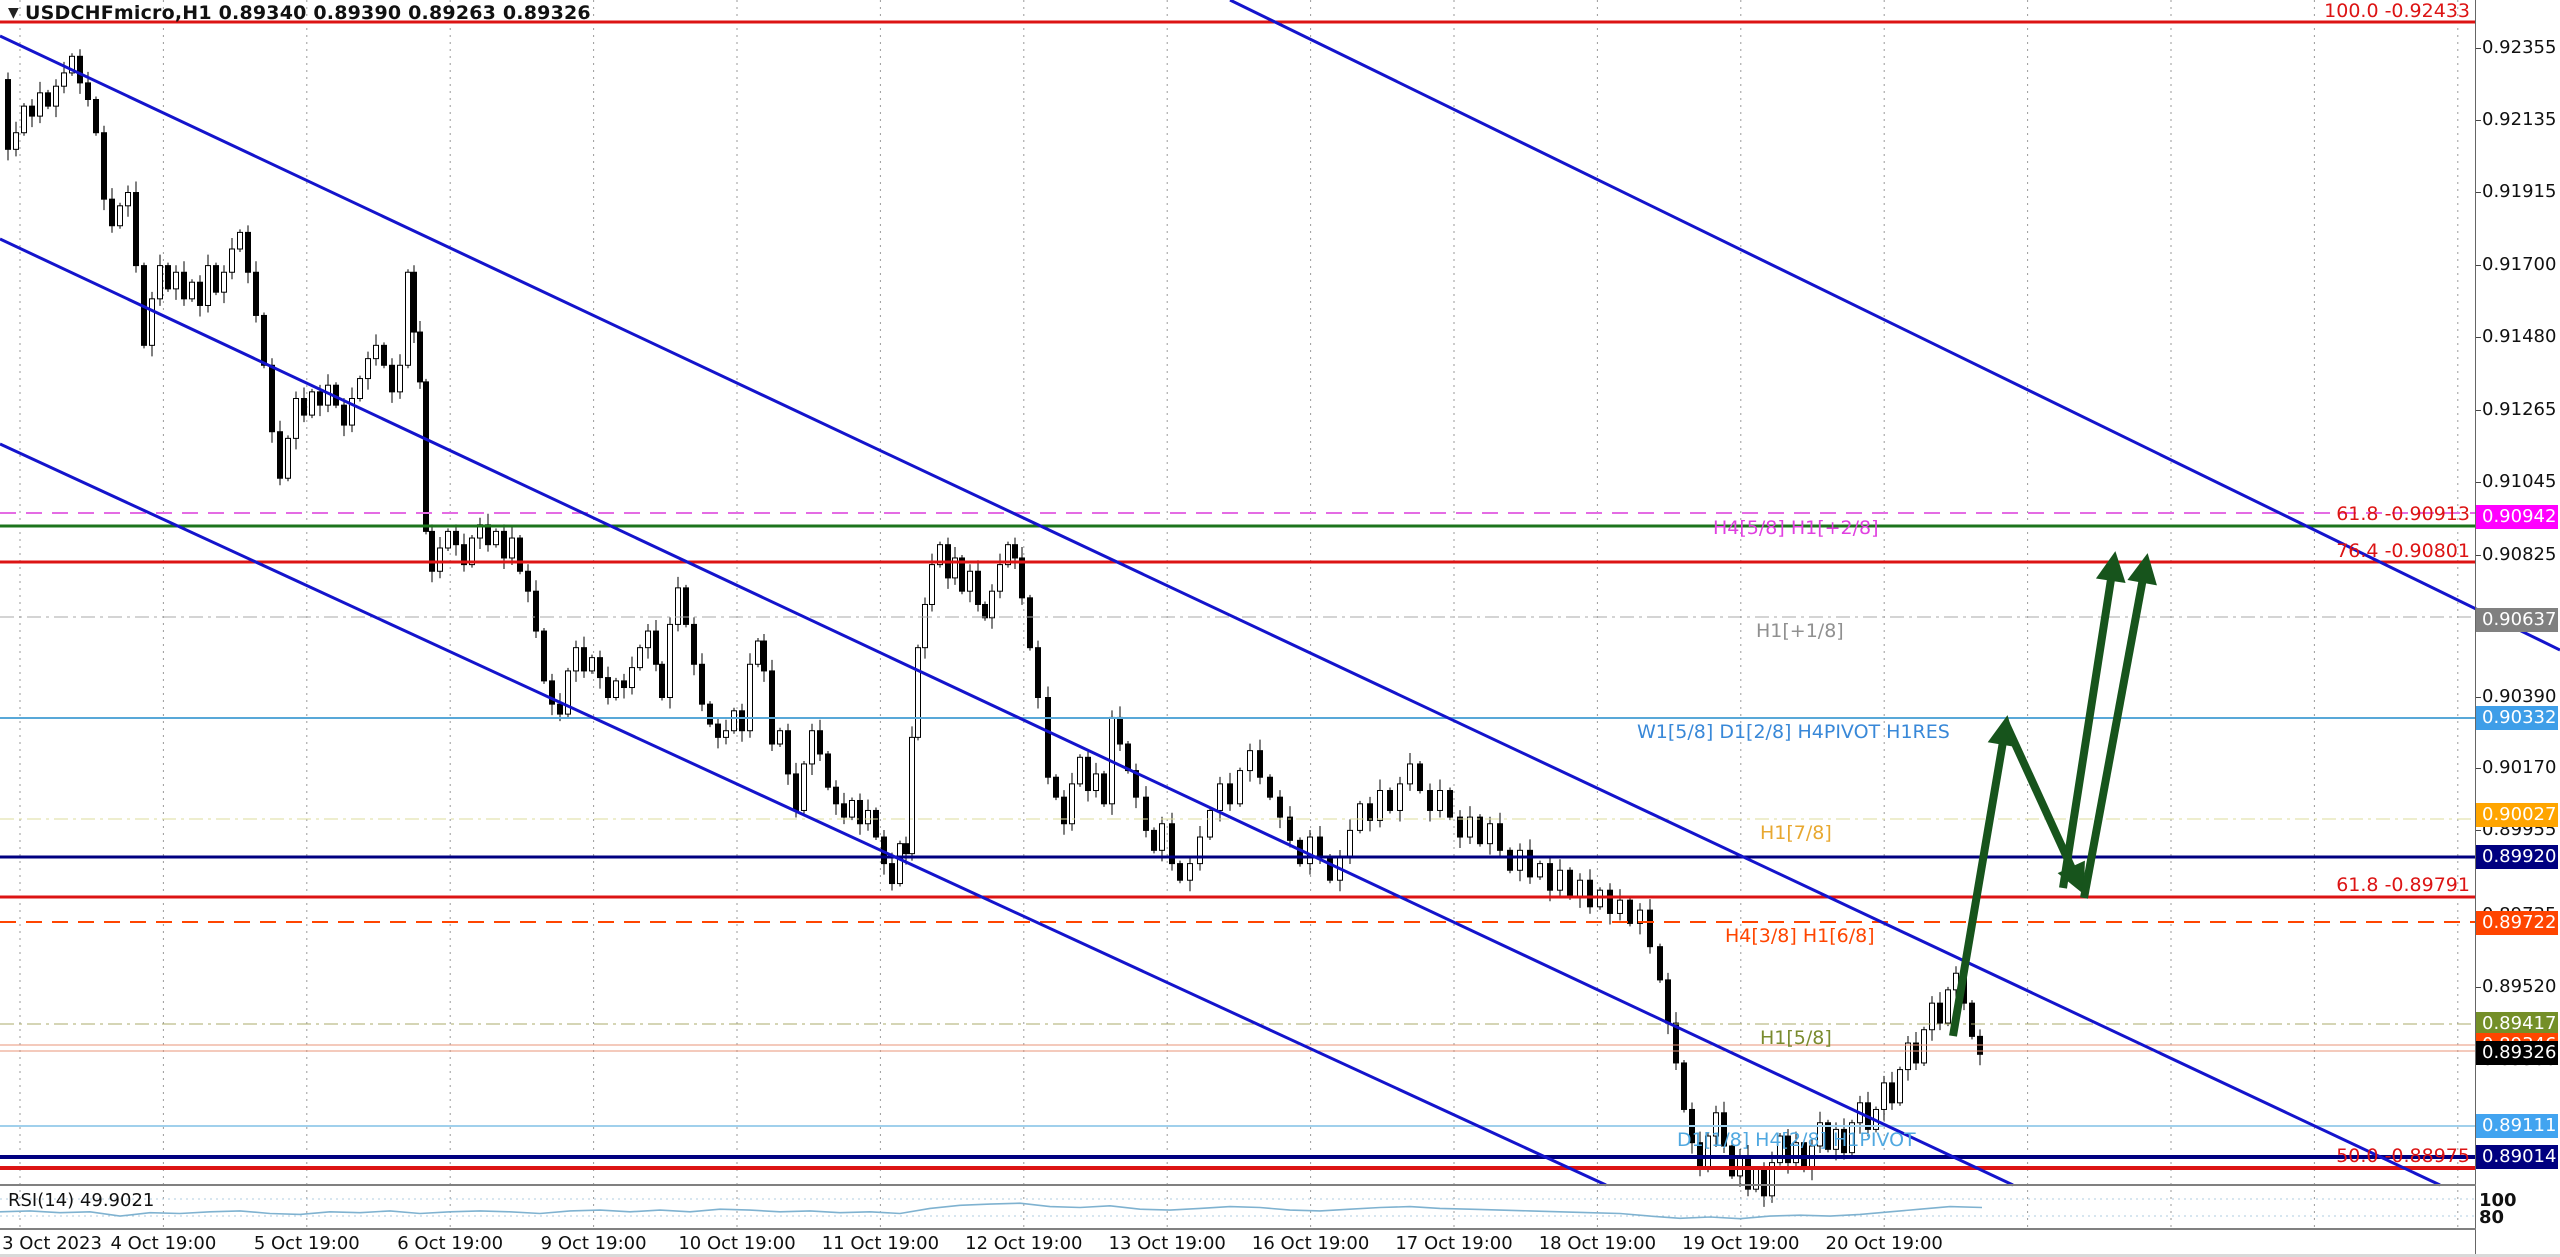 The height and width of the screenshot is (1257, 2560). Describe the element at coordinates (1597, 1243) in the screenshot. I see `date-label: 18 Oct 19:00` at that location.